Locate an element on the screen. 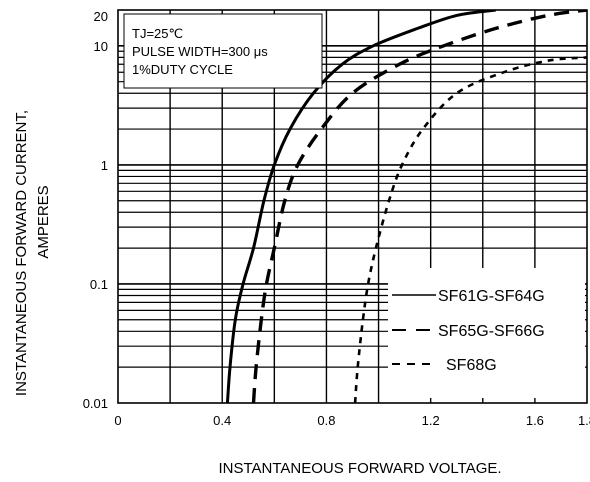 The width and height of the screenshot is (590, 482). x-axis-title: INSTANTANEOUS FORWARD VOLTAGE. is located at coordinates (359, 468).